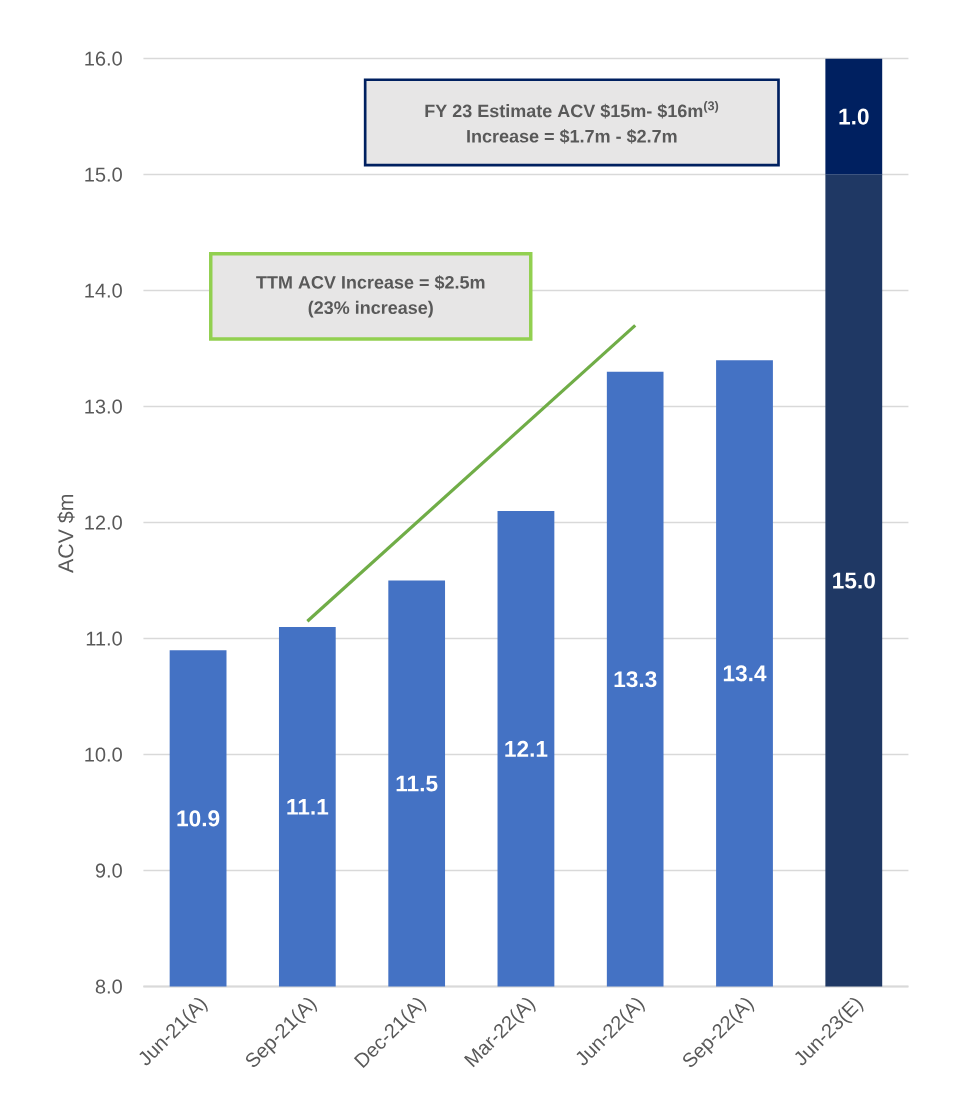 The image size is (957, 1111). What do you see at coordinates (103, 174) in the screenshot?
I see `y-tick-label: 15.0` at bounding box center [103, 174].